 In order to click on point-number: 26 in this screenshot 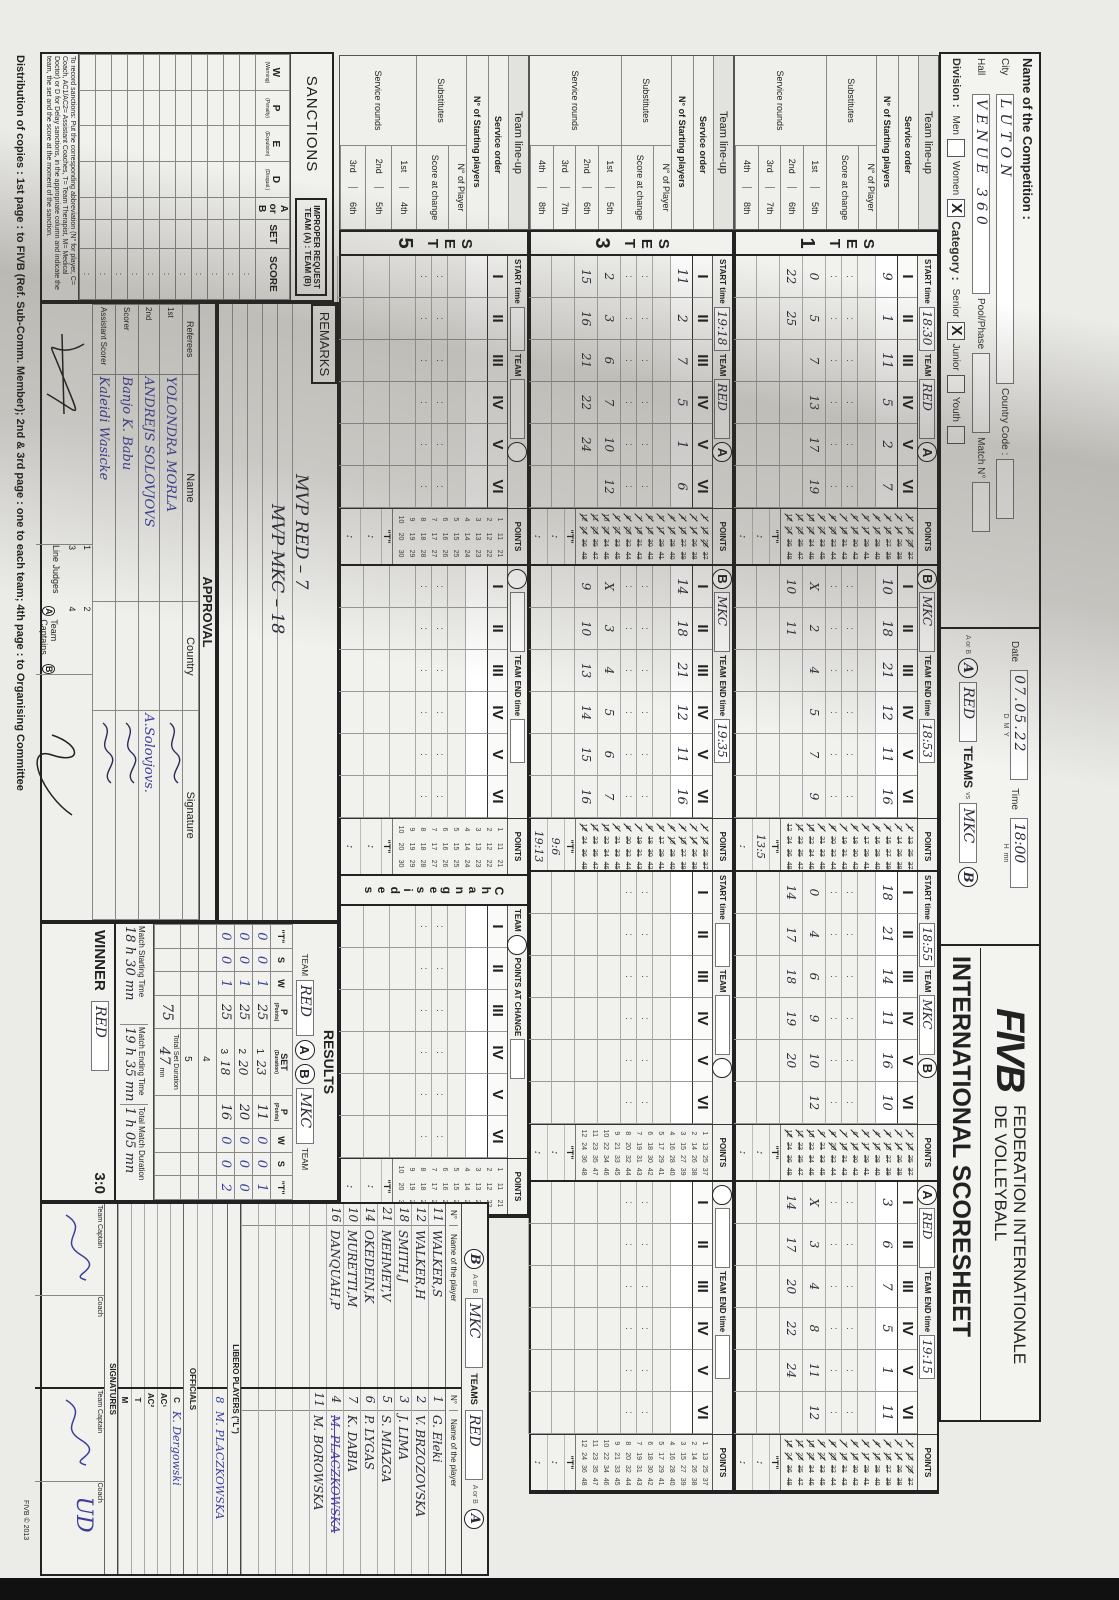, I will do `click(693, 1468)`.